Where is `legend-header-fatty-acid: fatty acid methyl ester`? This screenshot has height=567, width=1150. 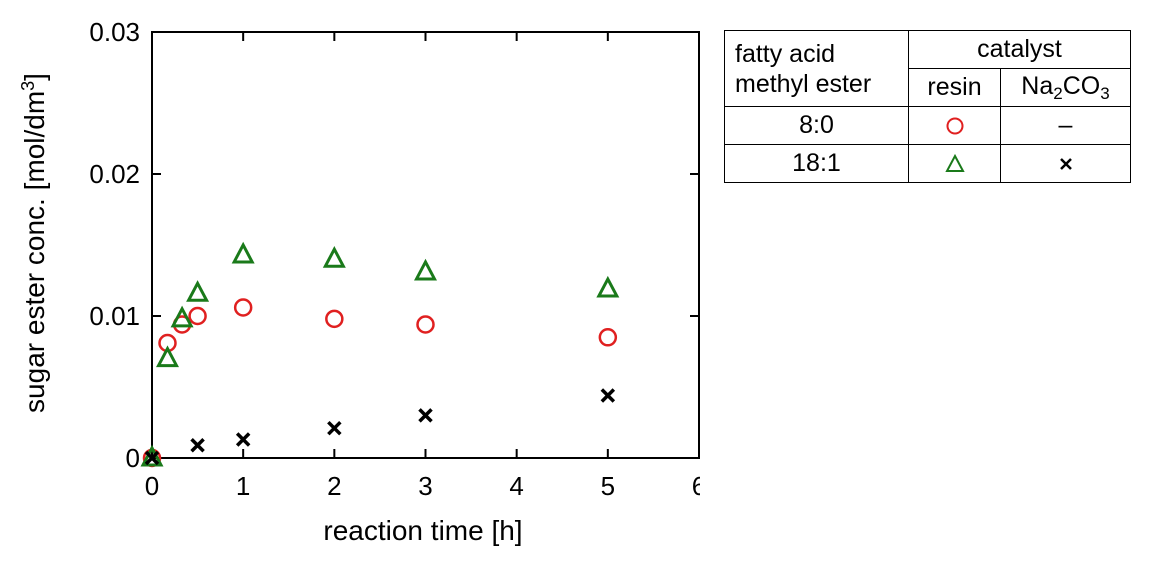
legend-header-fatty-acid: fatty acid methyl ester is located at coordinates (816, 68).